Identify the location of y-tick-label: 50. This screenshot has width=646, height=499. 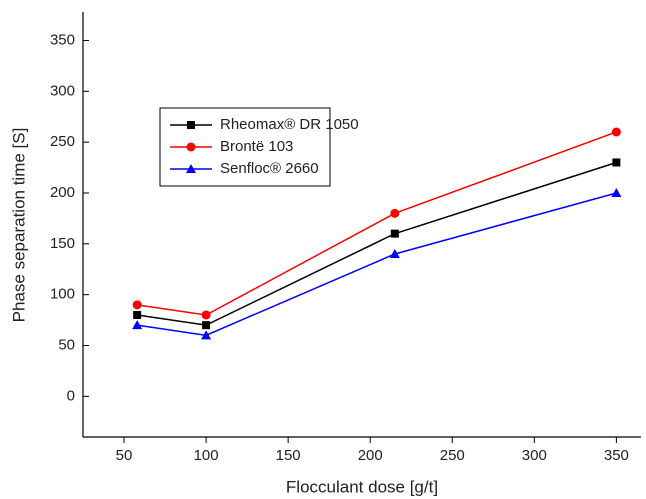
(66, 344).